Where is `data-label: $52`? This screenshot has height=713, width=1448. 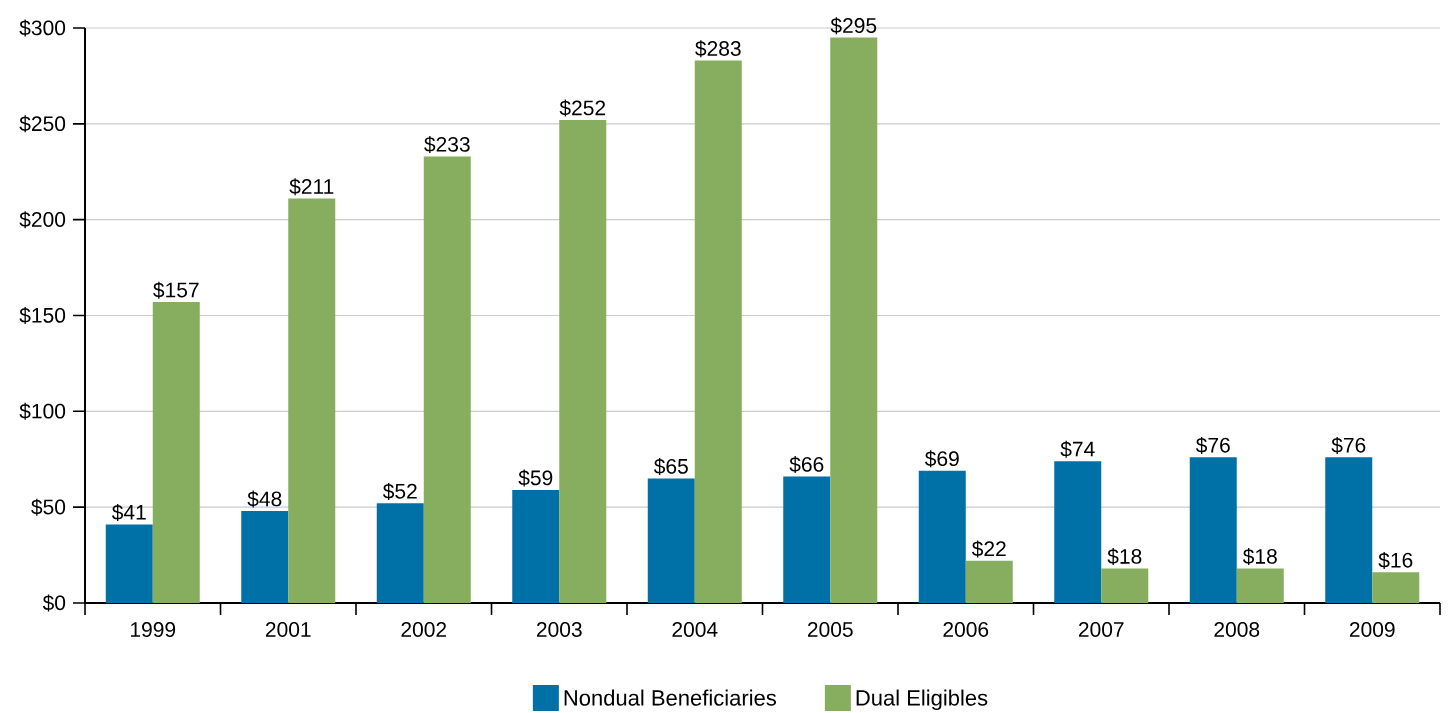
data-label: $52 is located at coordinates (399, 491).